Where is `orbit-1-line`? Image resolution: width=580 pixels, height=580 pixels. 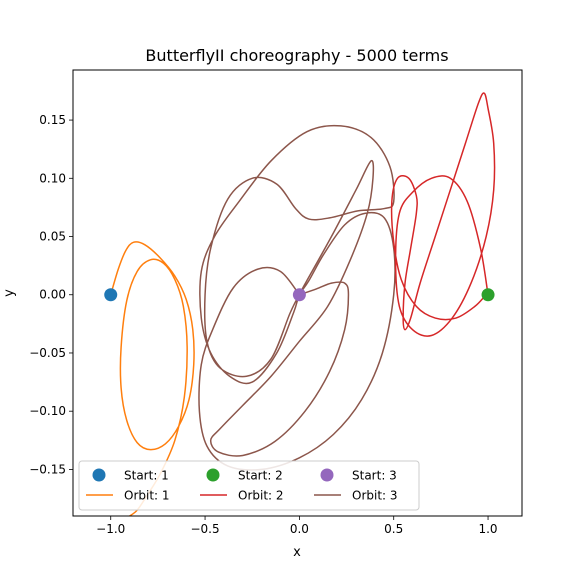
orbit-1-line is located at coordinates (152, 378).